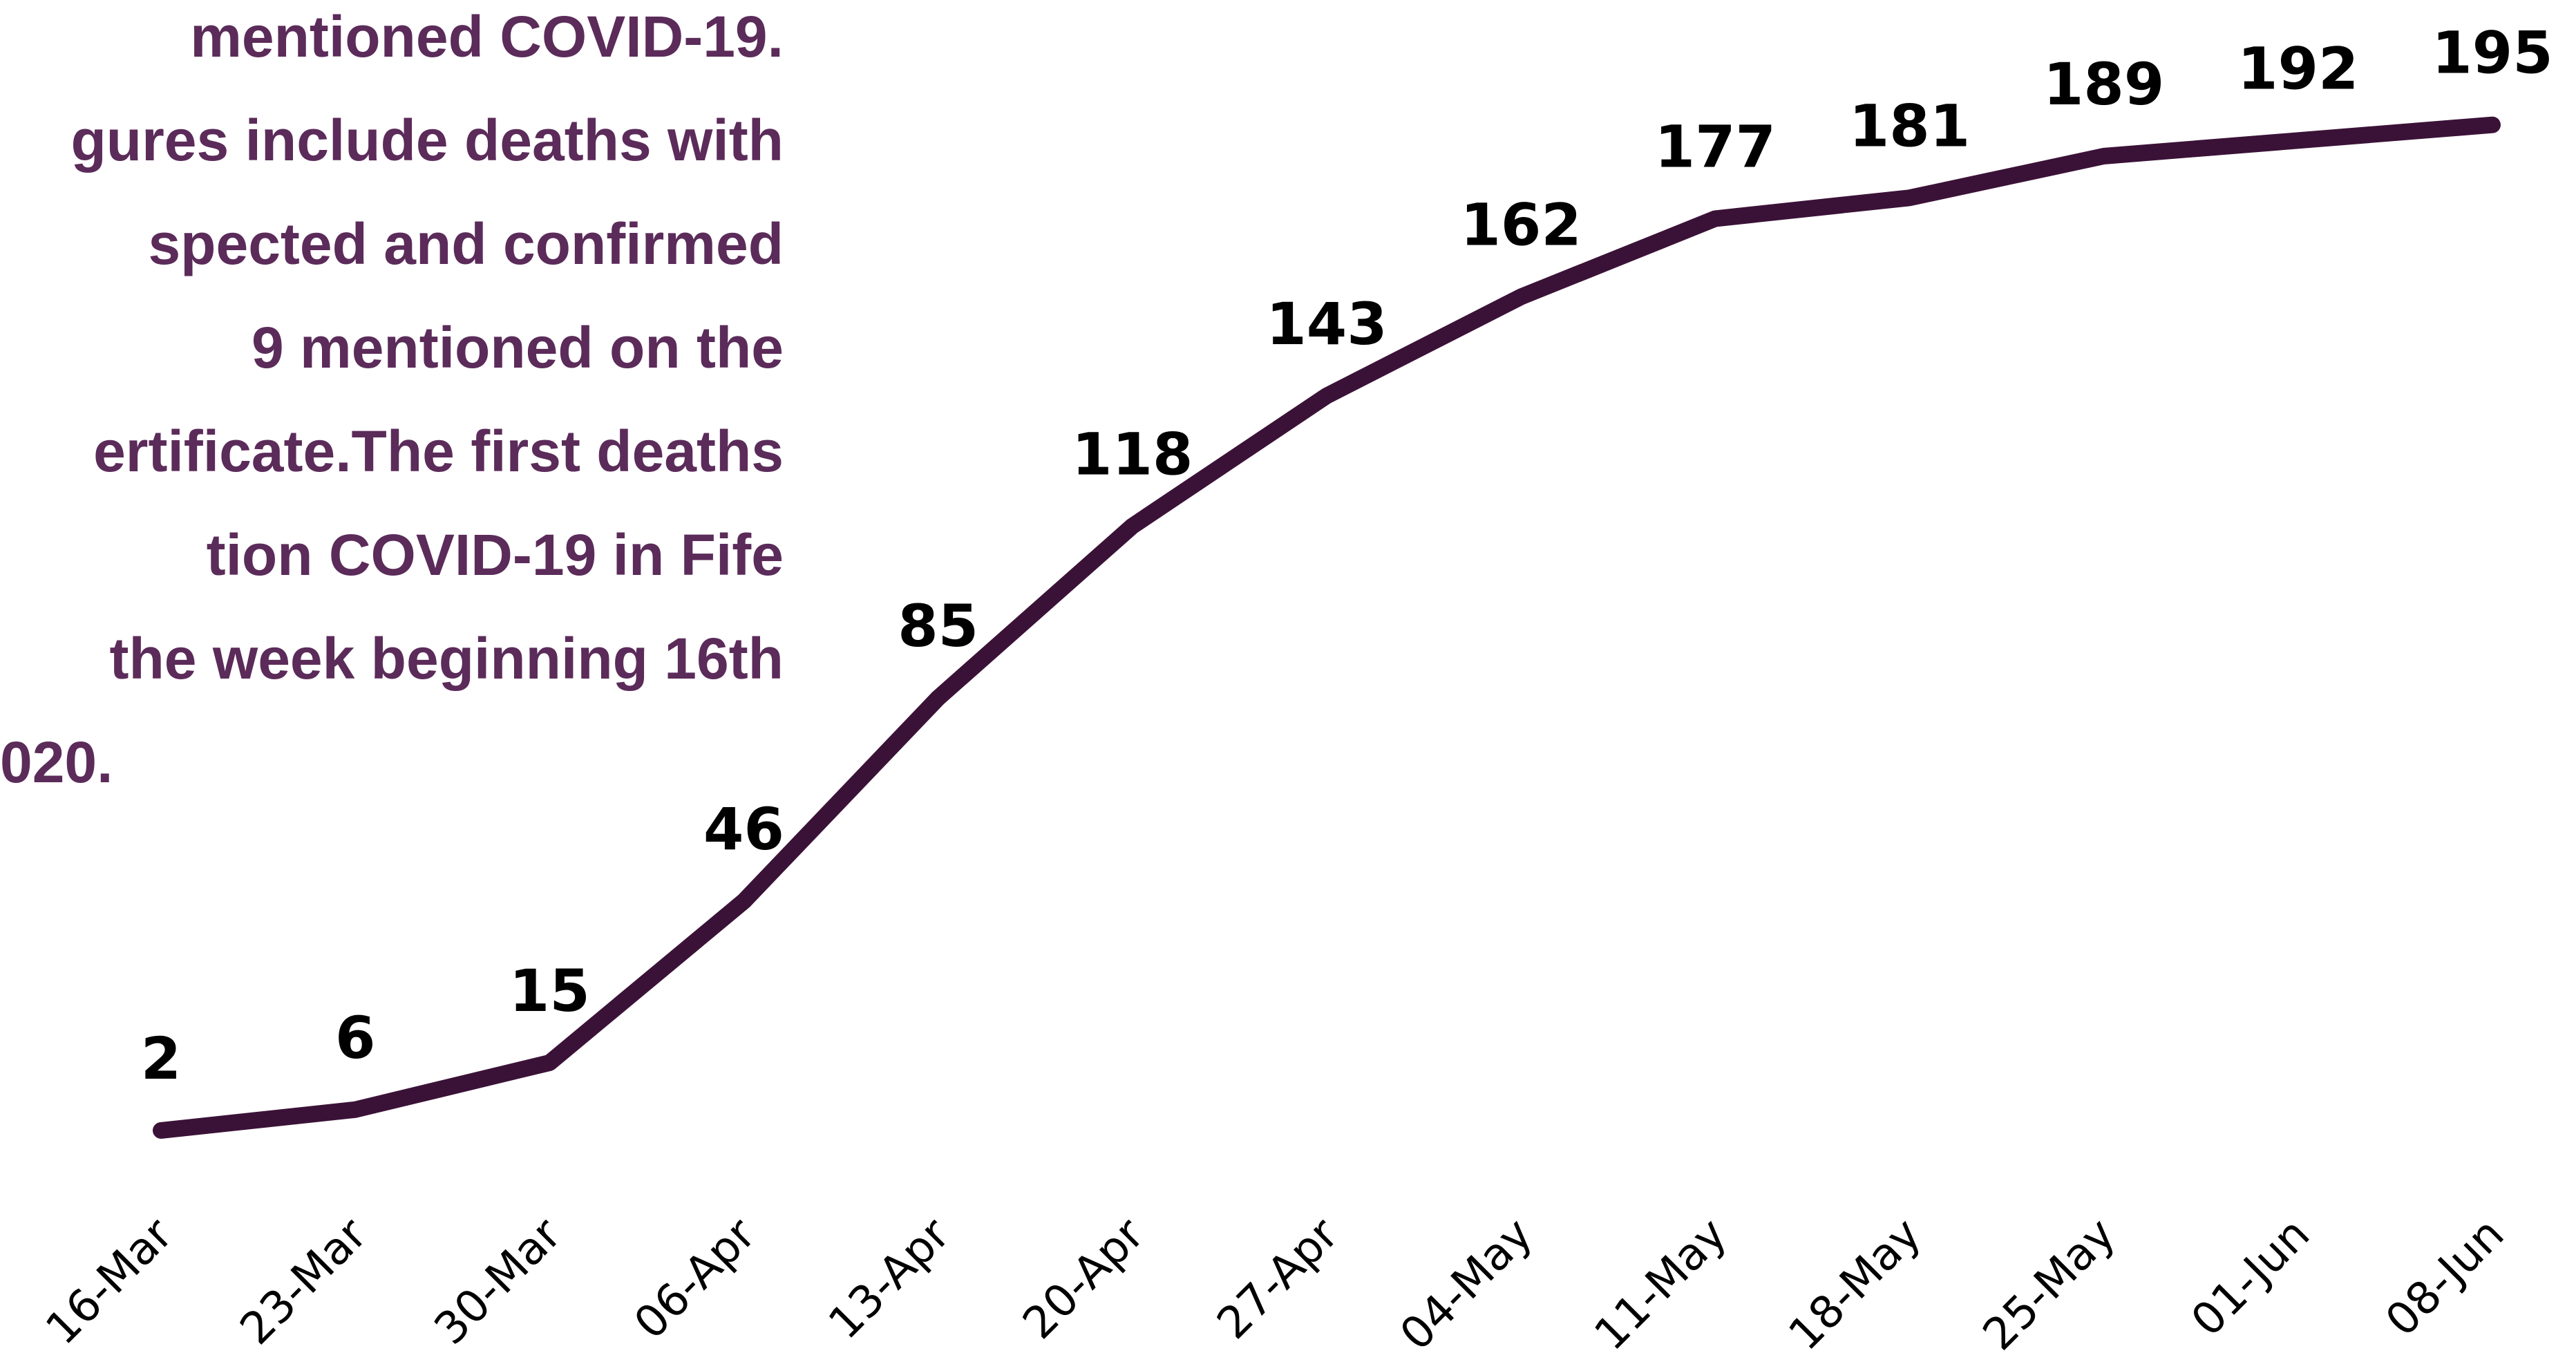 Image resolution: width=2576 pixels, height=1371 pixels. Describe the element at coordinates (1132, 454) in the screenshot. I see `data-label: 118` at that location.